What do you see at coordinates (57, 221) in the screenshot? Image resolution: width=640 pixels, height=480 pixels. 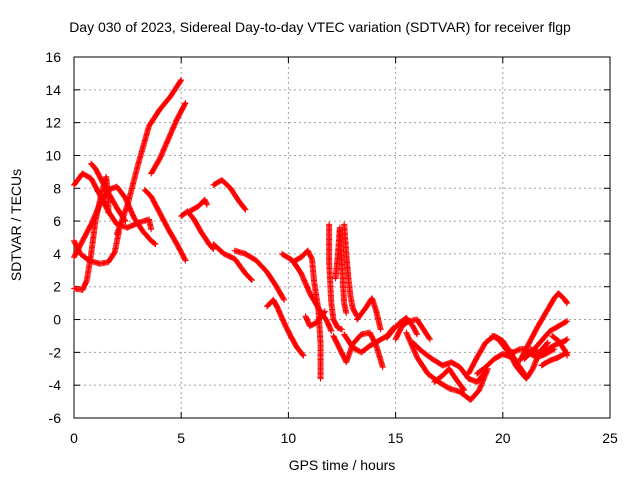 I see `y-tick-label: 6` at bounding box center [57, 221].